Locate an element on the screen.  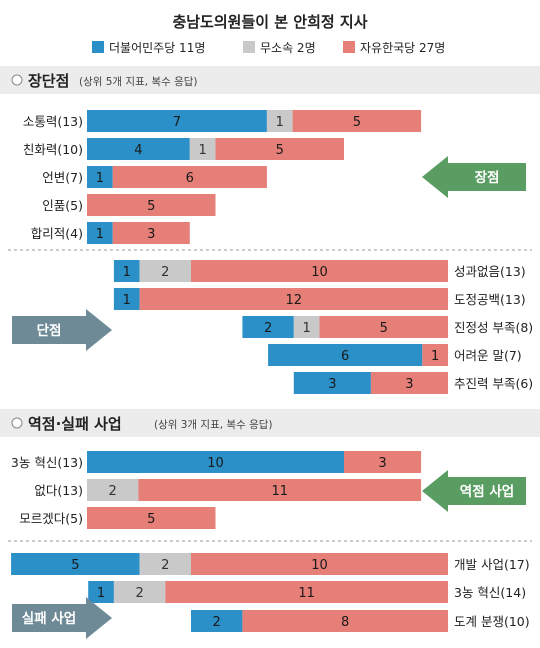
category-label: 도계 분쟁(10) is located at coordinates (492, 621).